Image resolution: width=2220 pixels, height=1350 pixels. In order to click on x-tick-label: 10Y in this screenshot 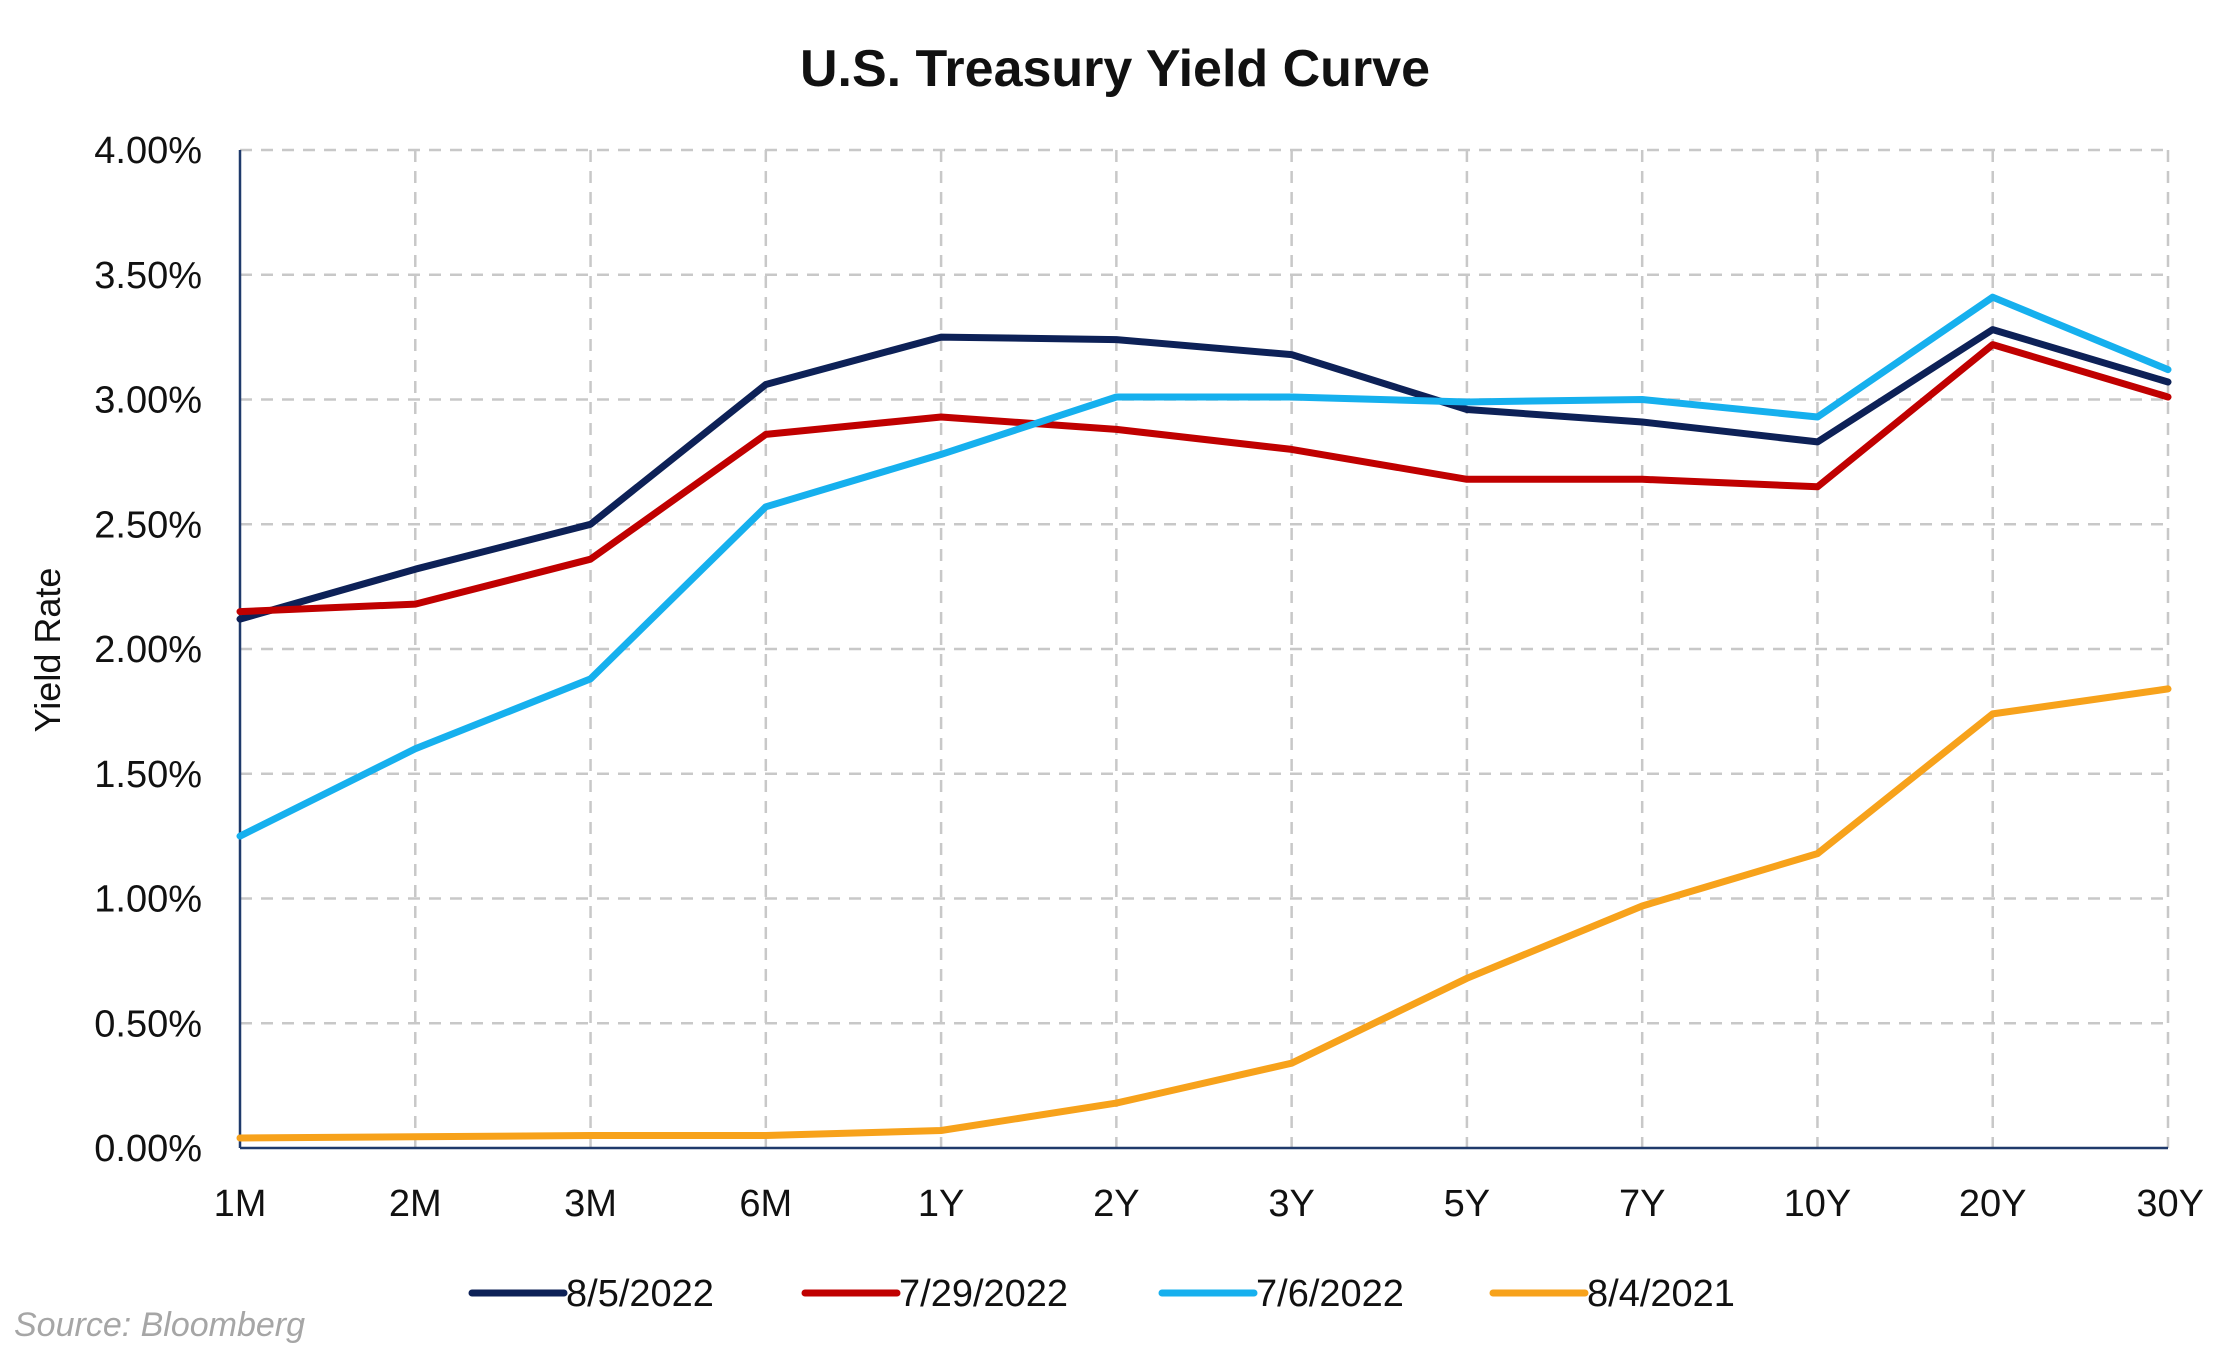, I will do `click(1818, 1204)`.